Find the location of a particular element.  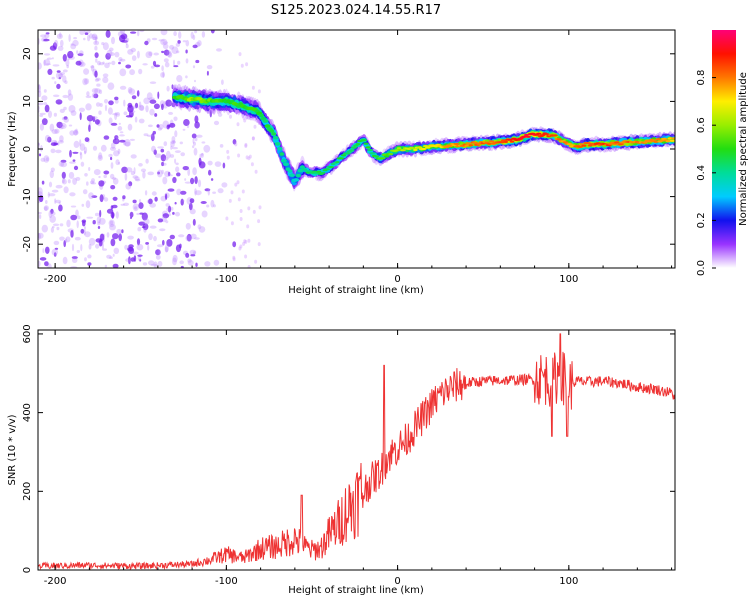

spectrogram-ridge-layer is located at coordinates (423, 137).